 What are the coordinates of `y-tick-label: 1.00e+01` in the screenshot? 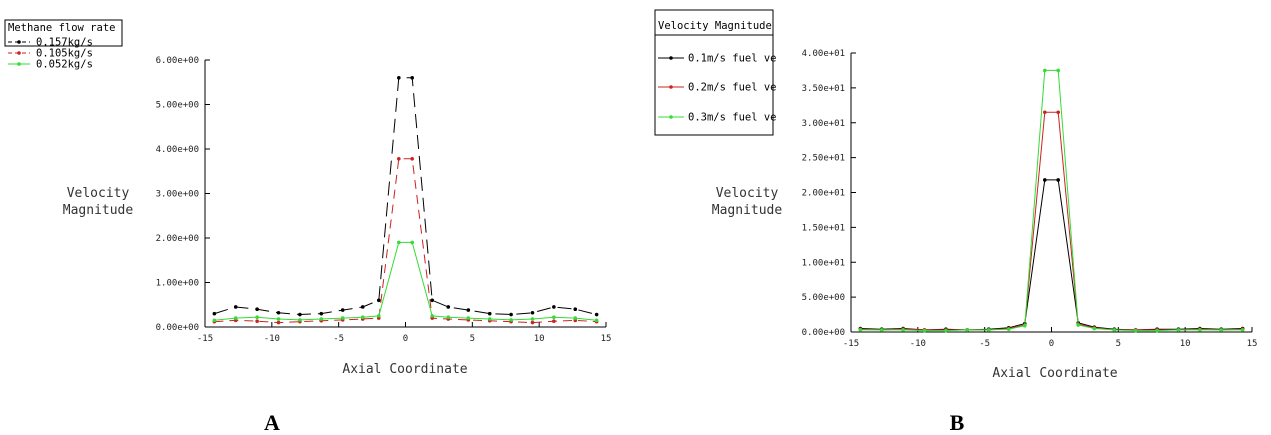 It's located at (823, 263).